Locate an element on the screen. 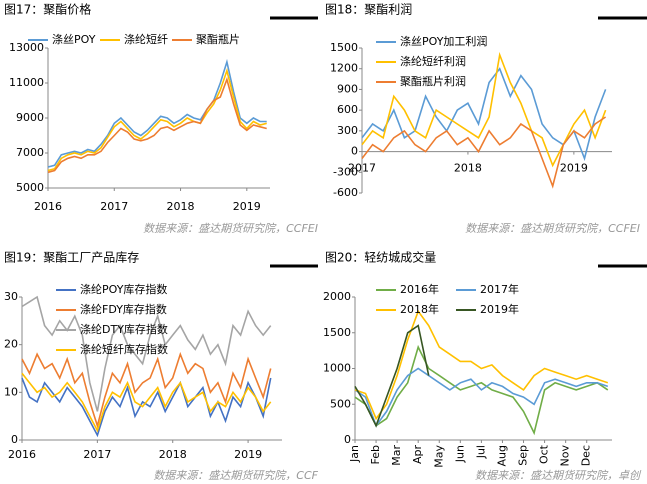 This screenshot has height=484, width=647. legend-label: 涤纶短纤库存指数 is located at coordinates (124, 349).